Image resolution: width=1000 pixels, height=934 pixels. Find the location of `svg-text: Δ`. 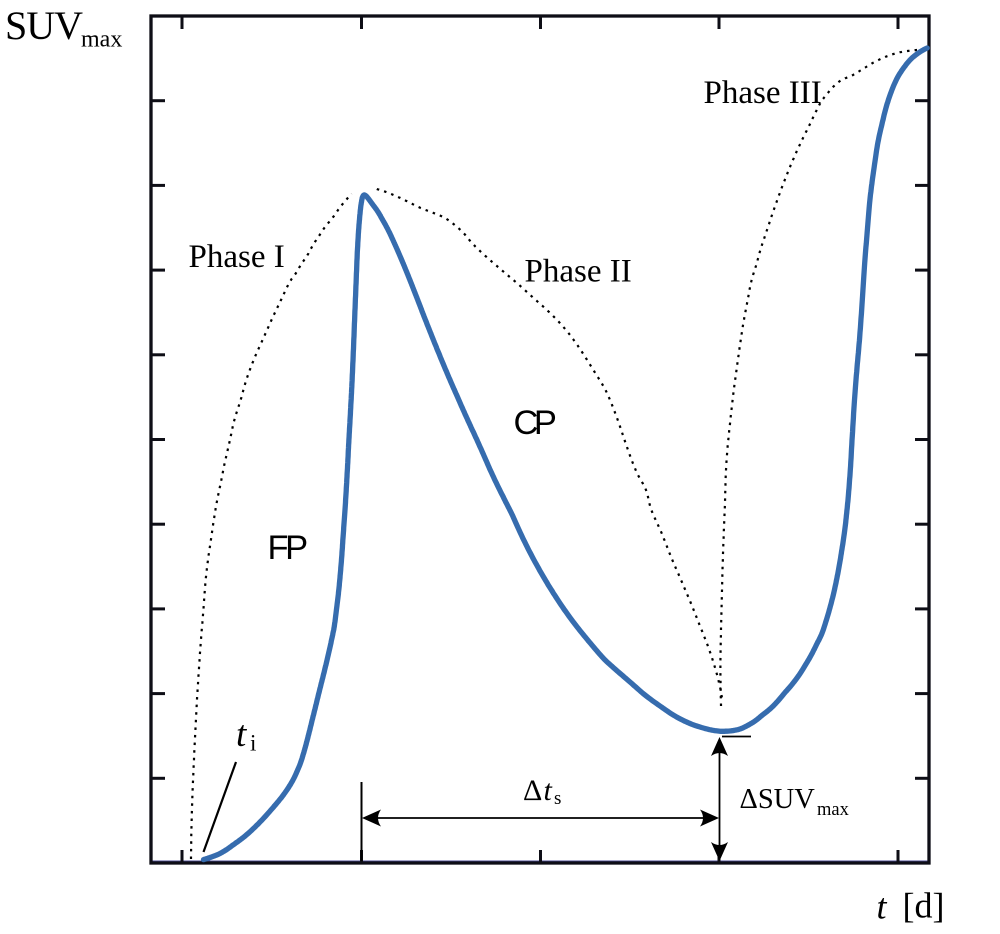

svg-text: Δ is located at coordinates (532, 790).